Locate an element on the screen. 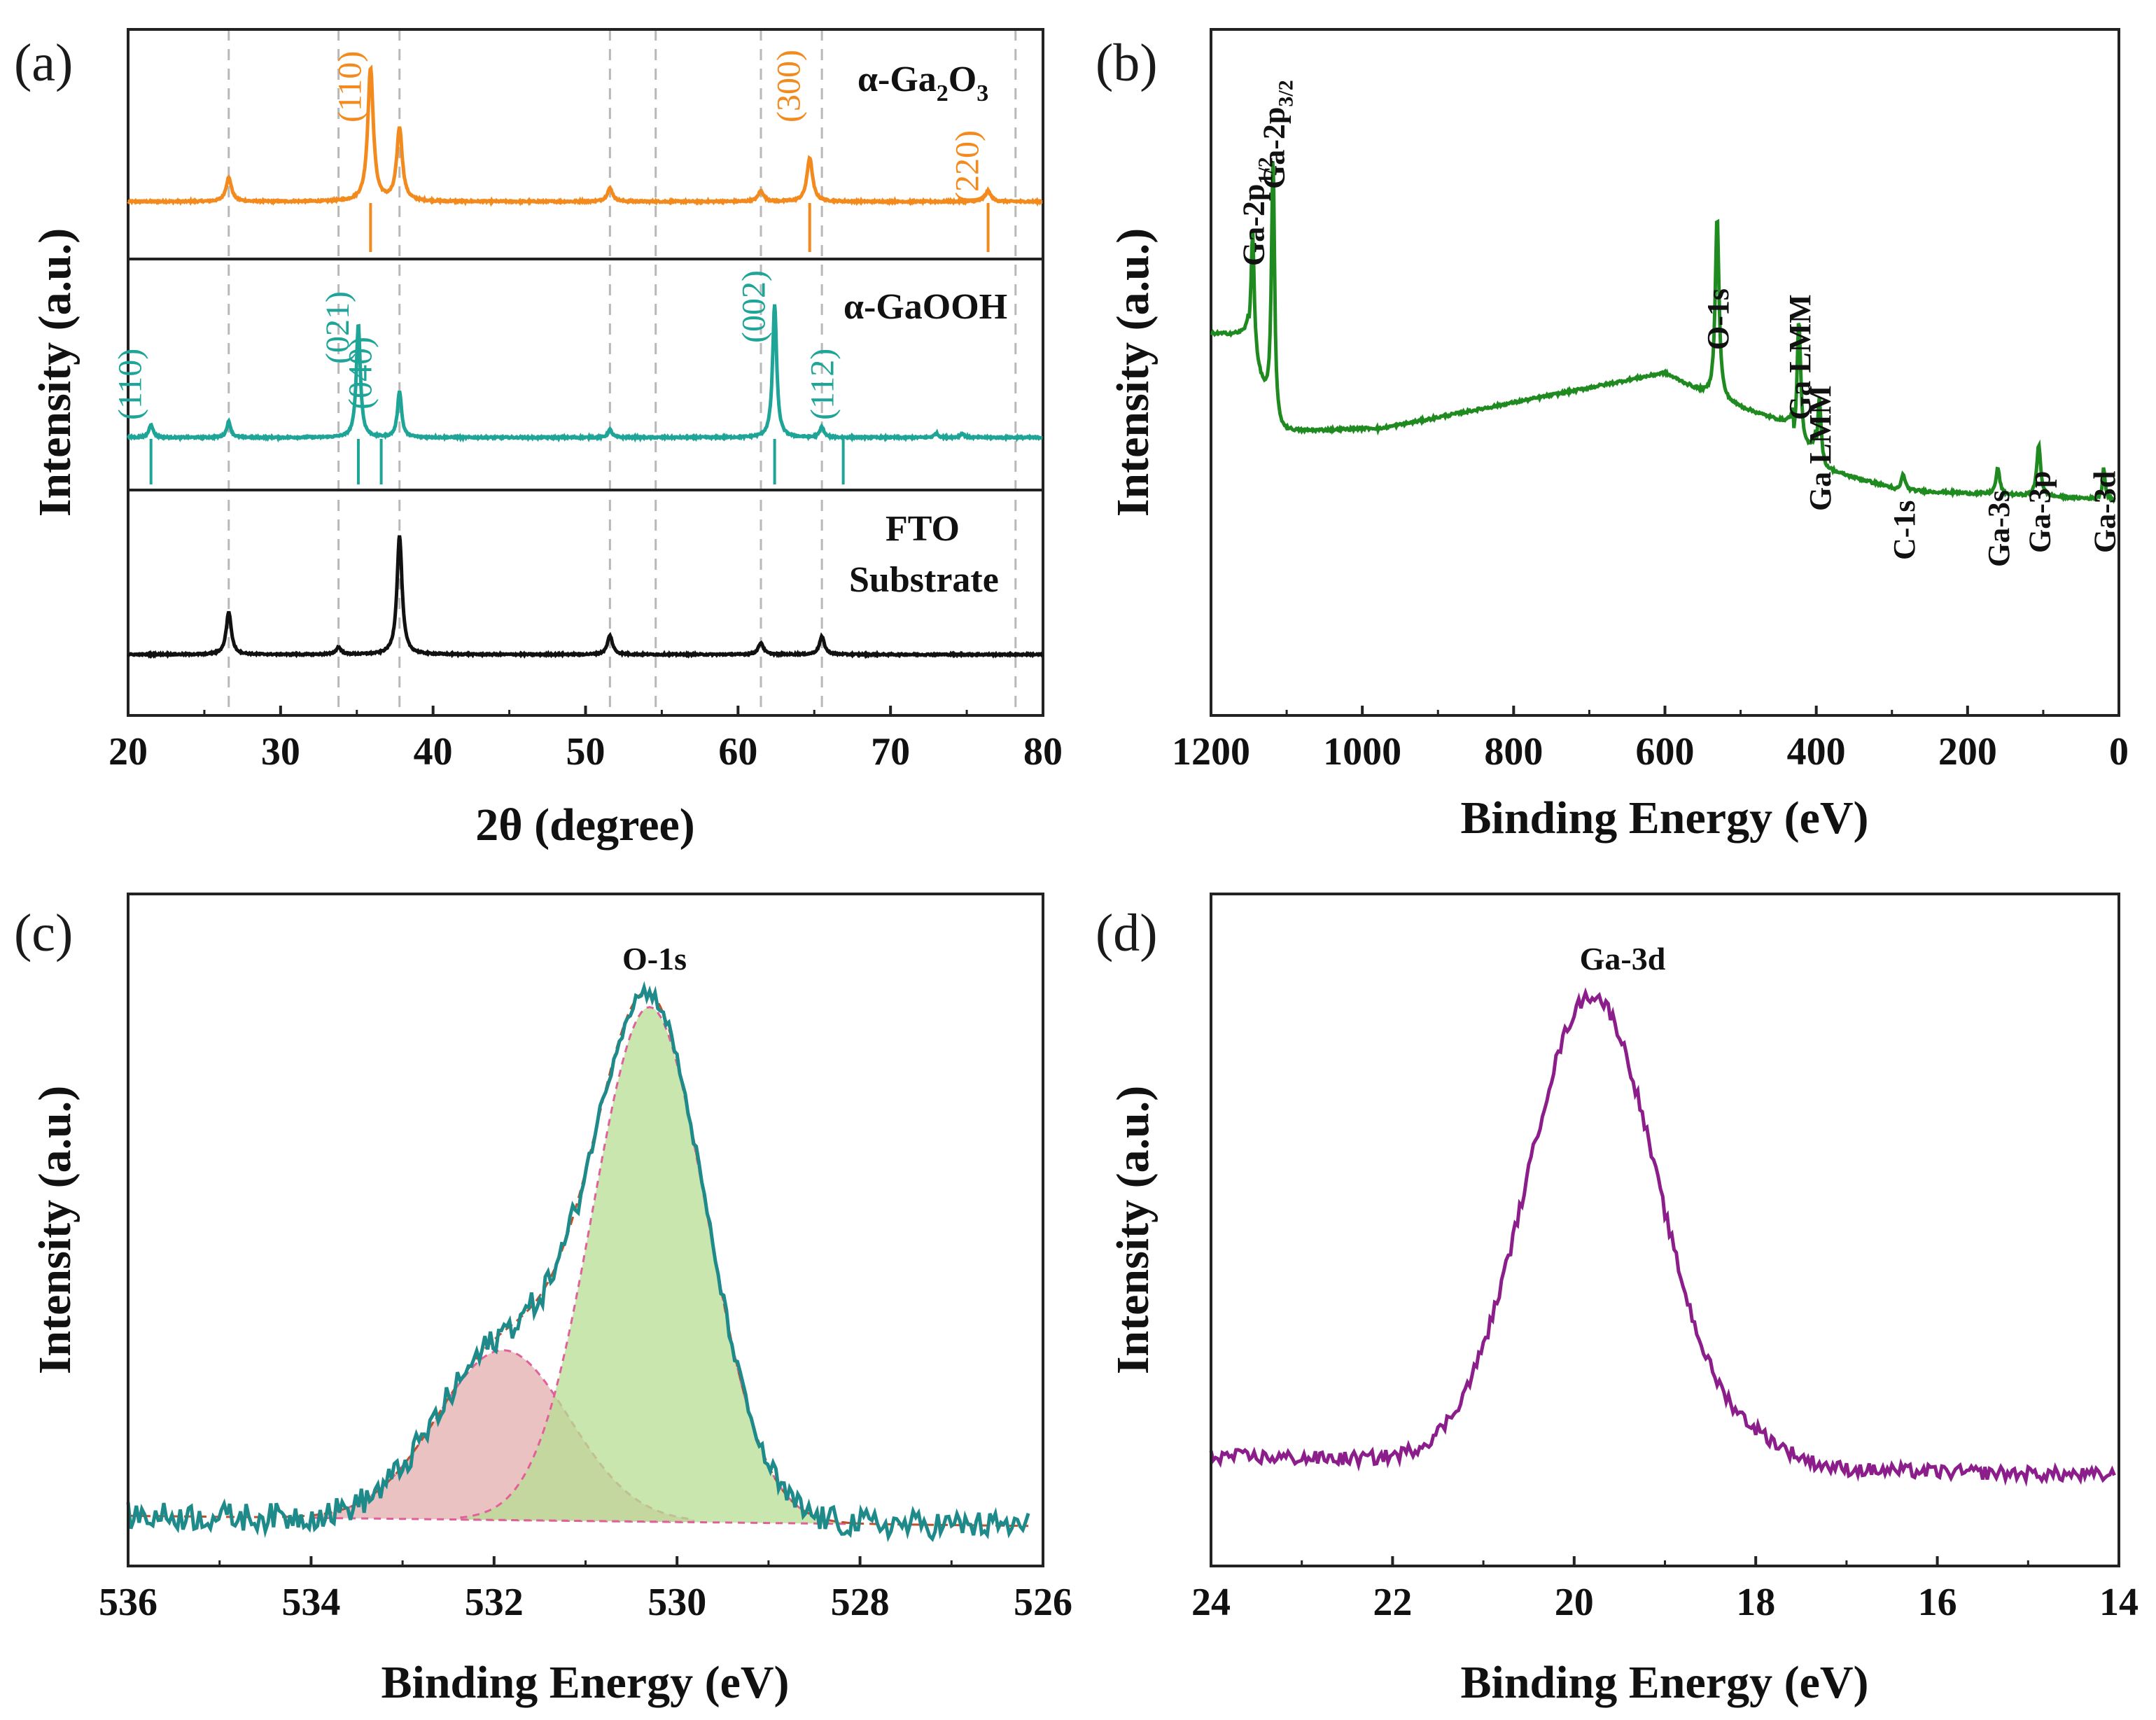 The height and width of the screenshot is (1720, 2156). b-x-ticks: 1200 1000 800 600 400 200 0 is located at coordinates (1650, 740).